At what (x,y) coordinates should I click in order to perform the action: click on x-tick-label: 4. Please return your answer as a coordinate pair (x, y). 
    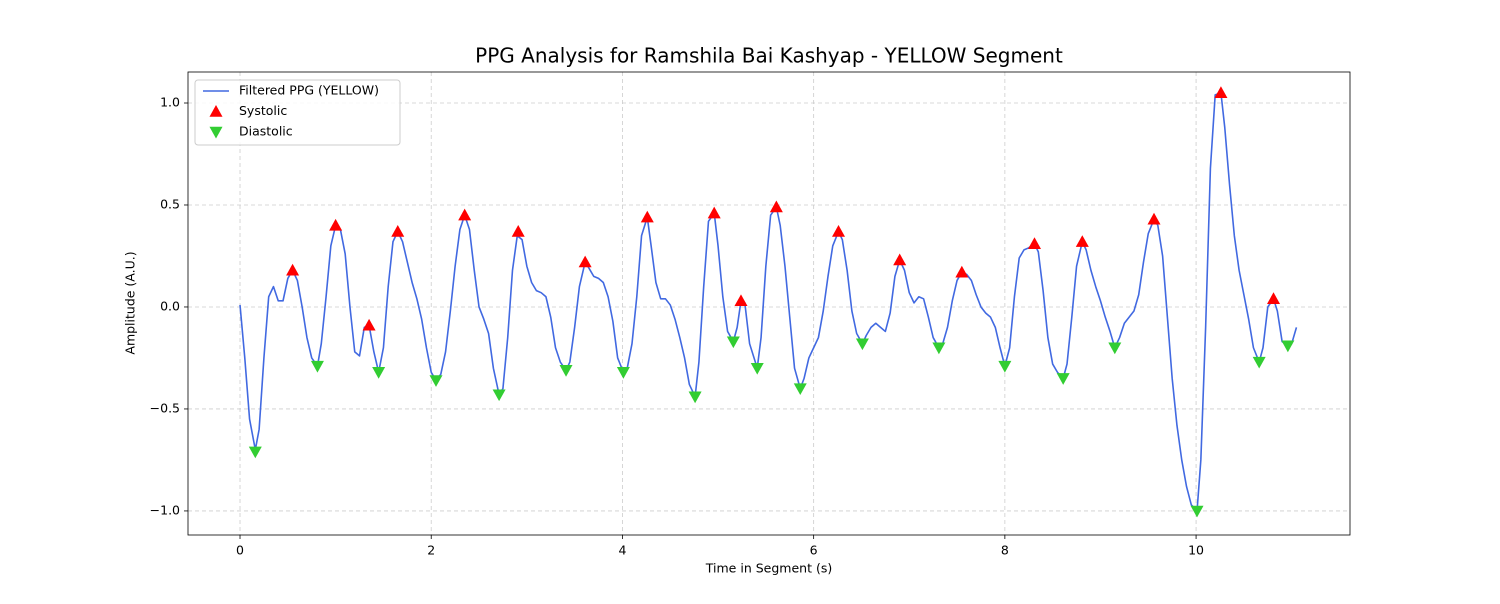
    Looking at the image, I should click on (622, 550).